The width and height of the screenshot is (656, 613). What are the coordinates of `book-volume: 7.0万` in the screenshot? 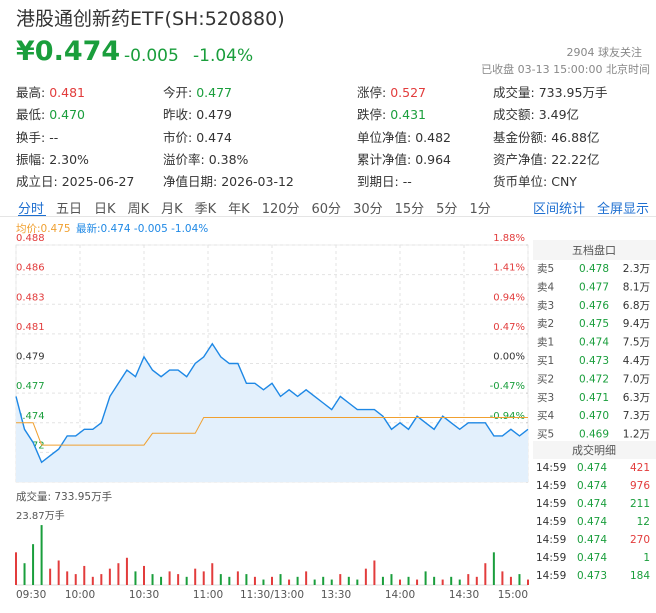 It's located at (636, 379).